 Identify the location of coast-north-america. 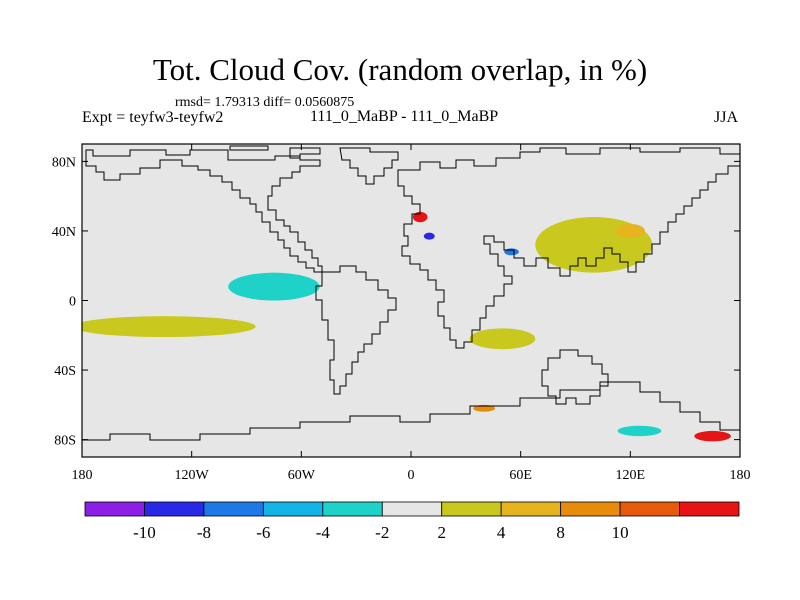
(204, 211).